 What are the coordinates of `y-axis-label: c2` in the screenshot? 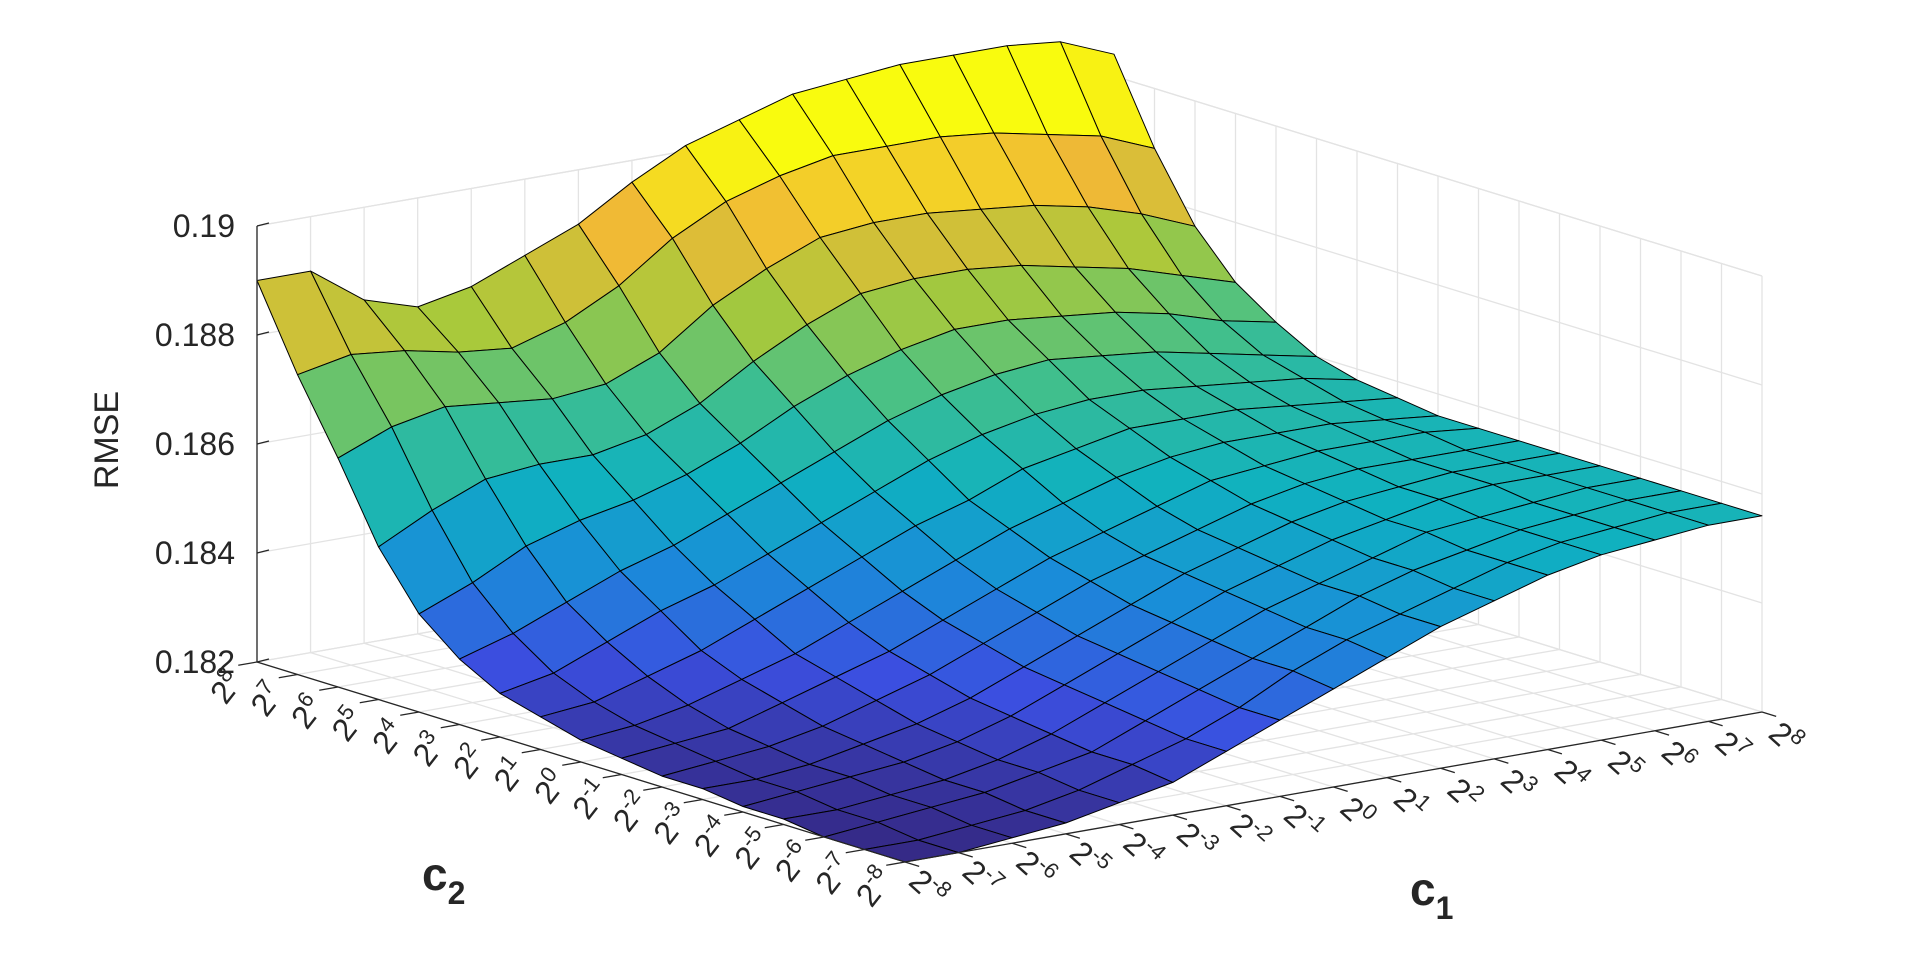 It's located at (443, 879).